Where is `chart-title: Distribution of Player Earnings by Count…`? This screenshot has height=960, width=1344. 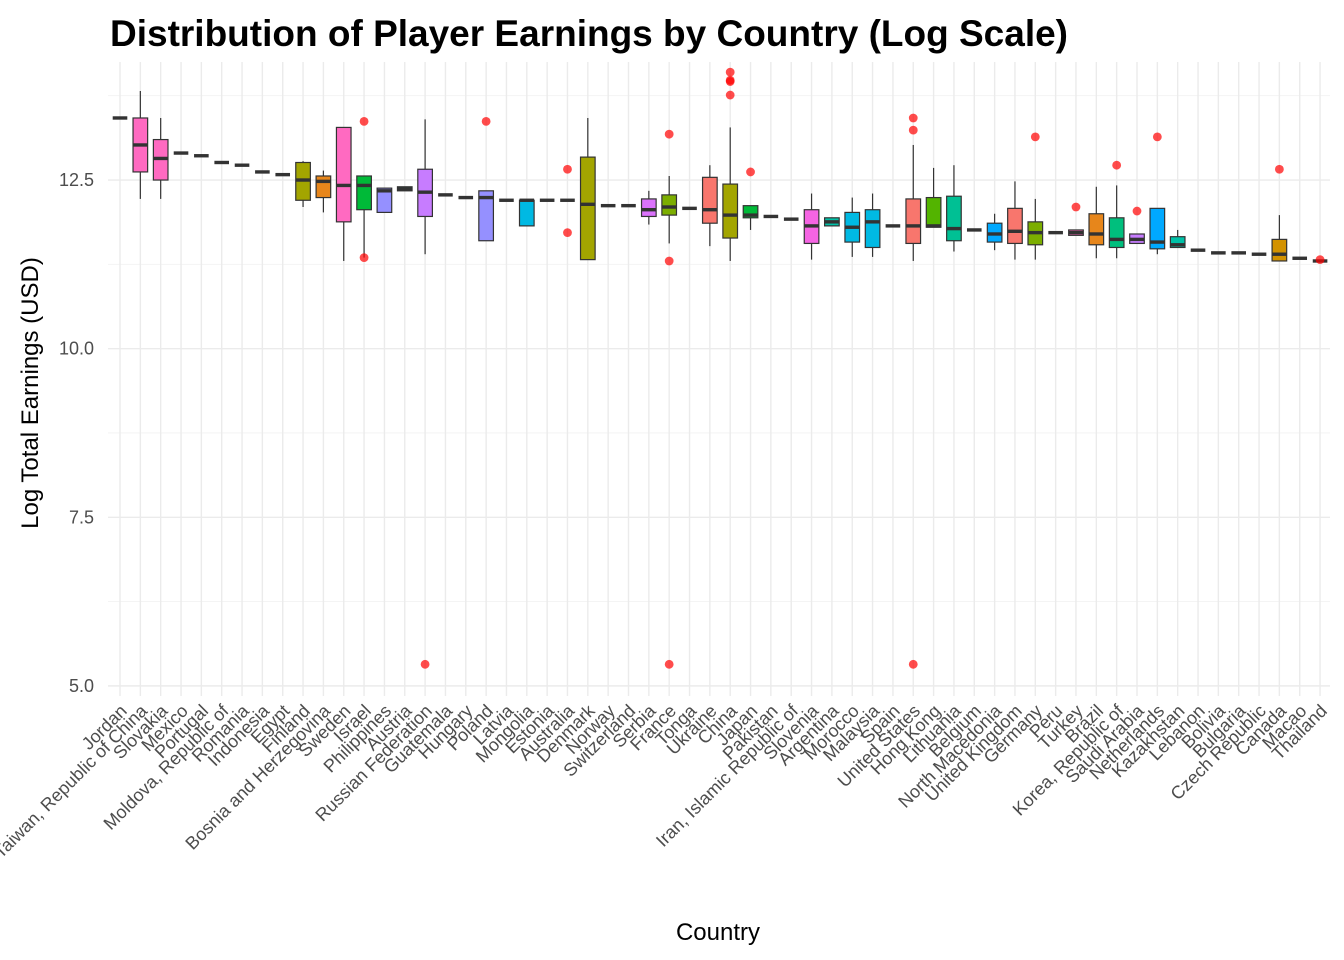 chart-title: Distribution of Player Earnings by Count… is located at coordinates (589, 33).